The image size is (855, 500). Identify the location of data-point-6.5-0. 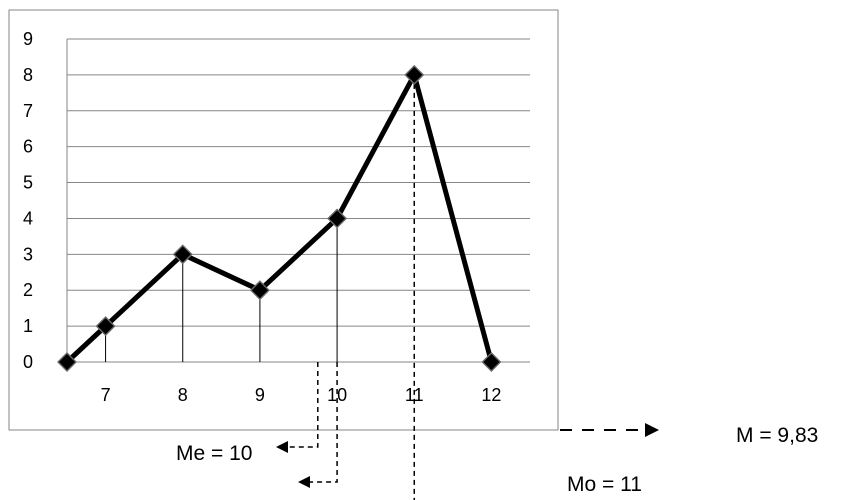
(67, 362).